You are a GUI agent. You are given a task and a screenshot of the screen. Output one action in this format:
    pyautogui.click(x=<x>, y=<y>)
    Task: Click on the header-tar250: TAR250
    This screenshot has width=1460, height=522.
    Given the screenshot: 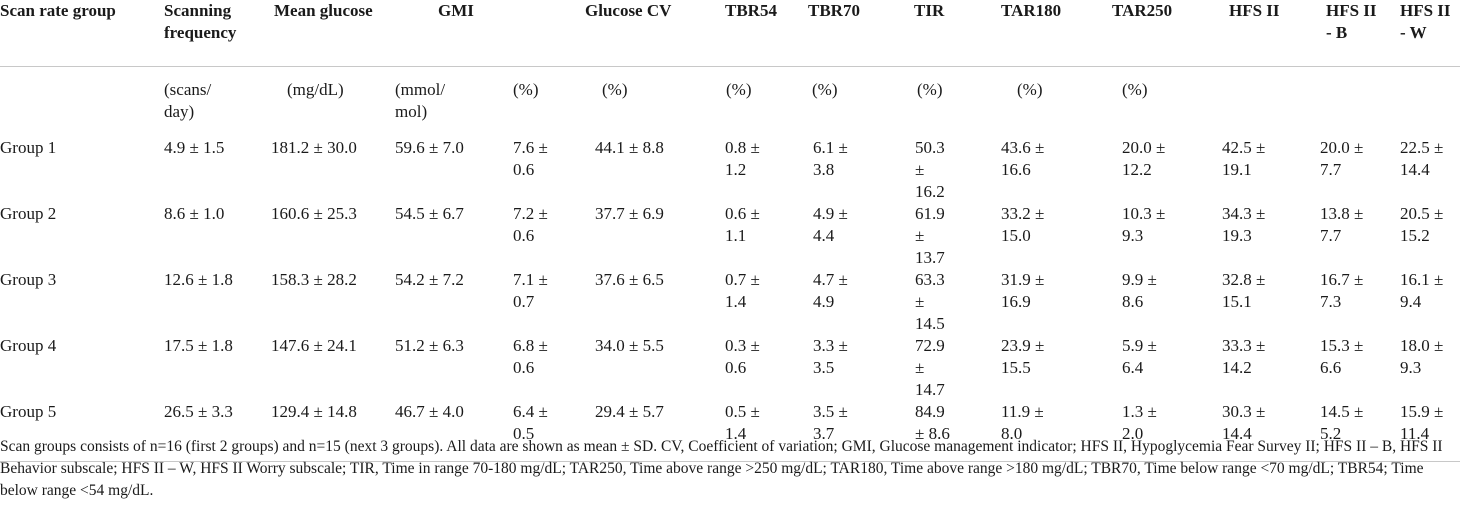 What is the action you would take?
    pyautogui.click(x=1146, y=33)
    